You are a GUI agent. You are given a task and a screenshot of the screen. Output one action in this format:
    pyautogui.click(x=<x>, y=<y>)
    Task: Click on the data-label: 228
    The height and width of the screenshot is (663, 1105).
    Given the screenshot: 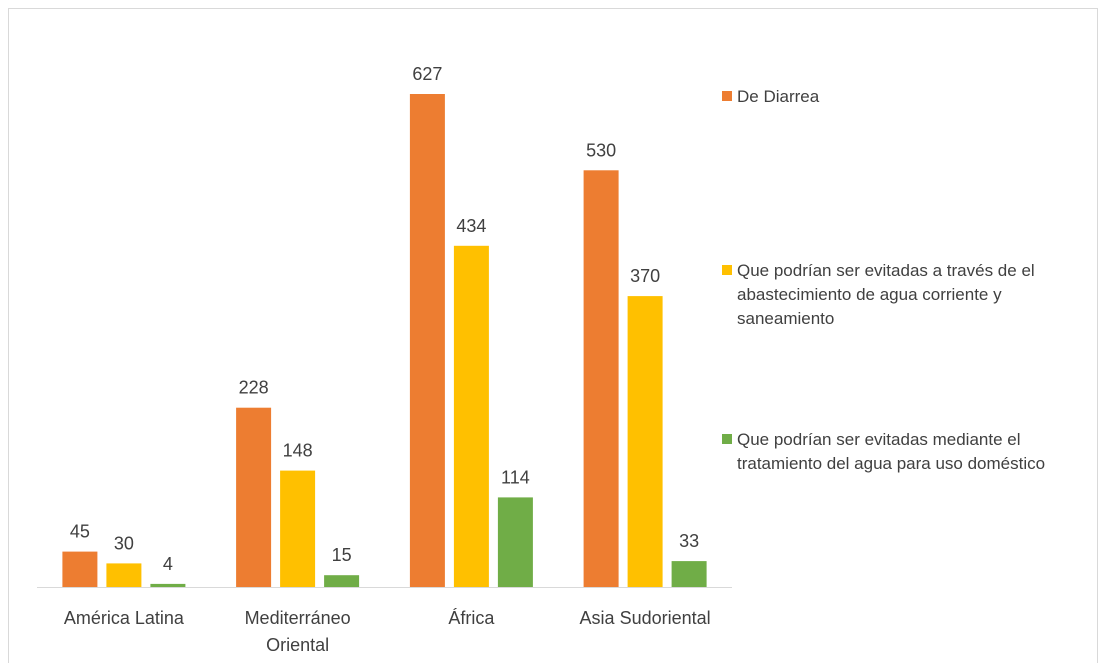 What is the action you would take?
    pyautogui.click(x=254, y=388)
    